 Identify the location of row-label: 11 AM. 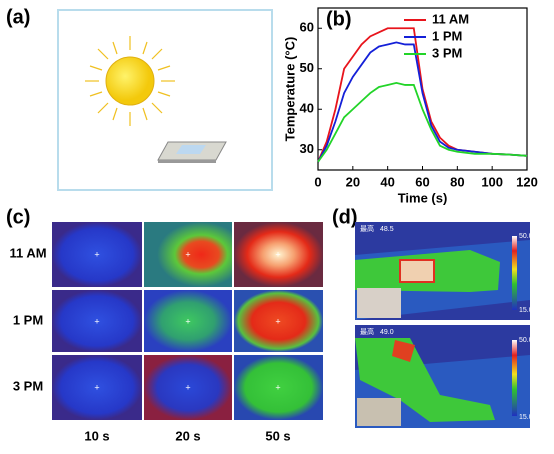
(27, 252).